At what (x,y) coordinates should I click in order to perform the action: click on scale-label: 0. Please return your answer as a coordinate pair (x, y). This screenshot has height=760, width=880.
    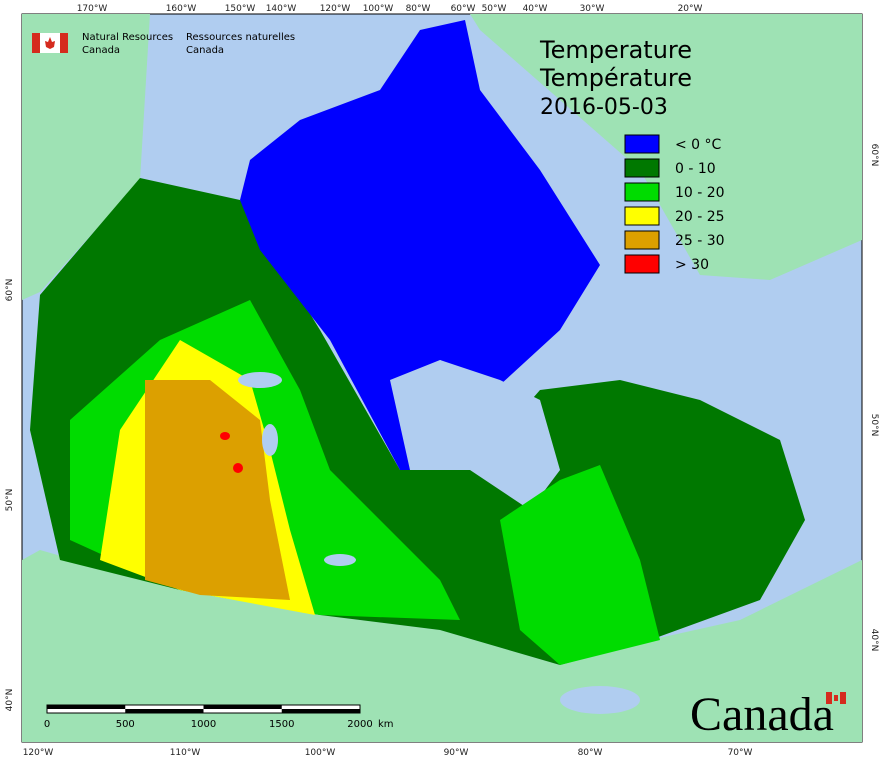
    Looking at the image, I should click on (47, 724).